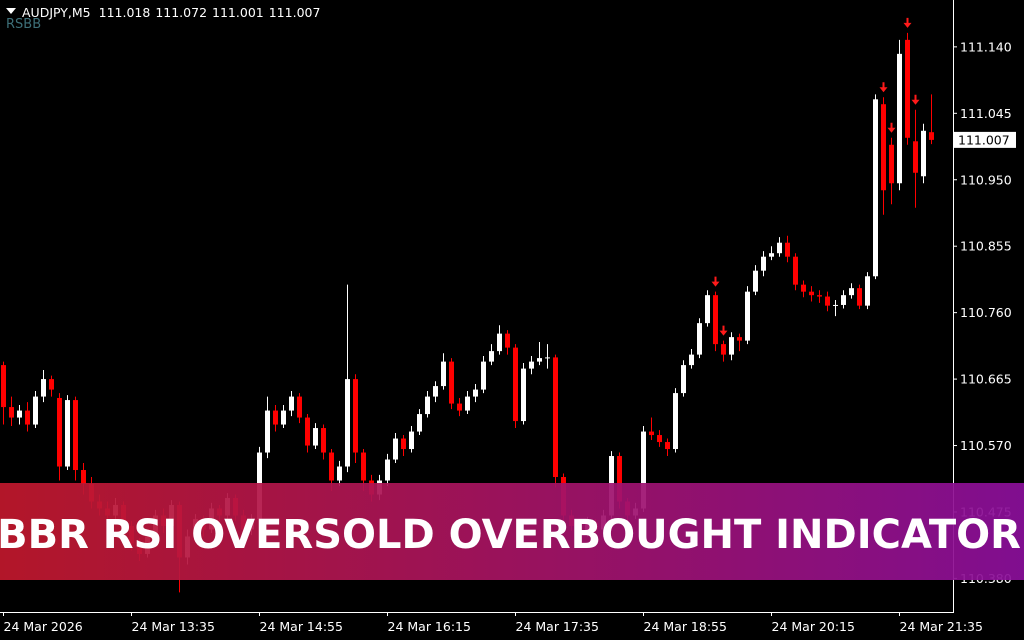 Image resolution: width=1024 pixels, height=640 pixels. What do you see at coordinates (295, 12) in the screenshot?
I see `close-price: 111.007` at bounding box center [295, 12].